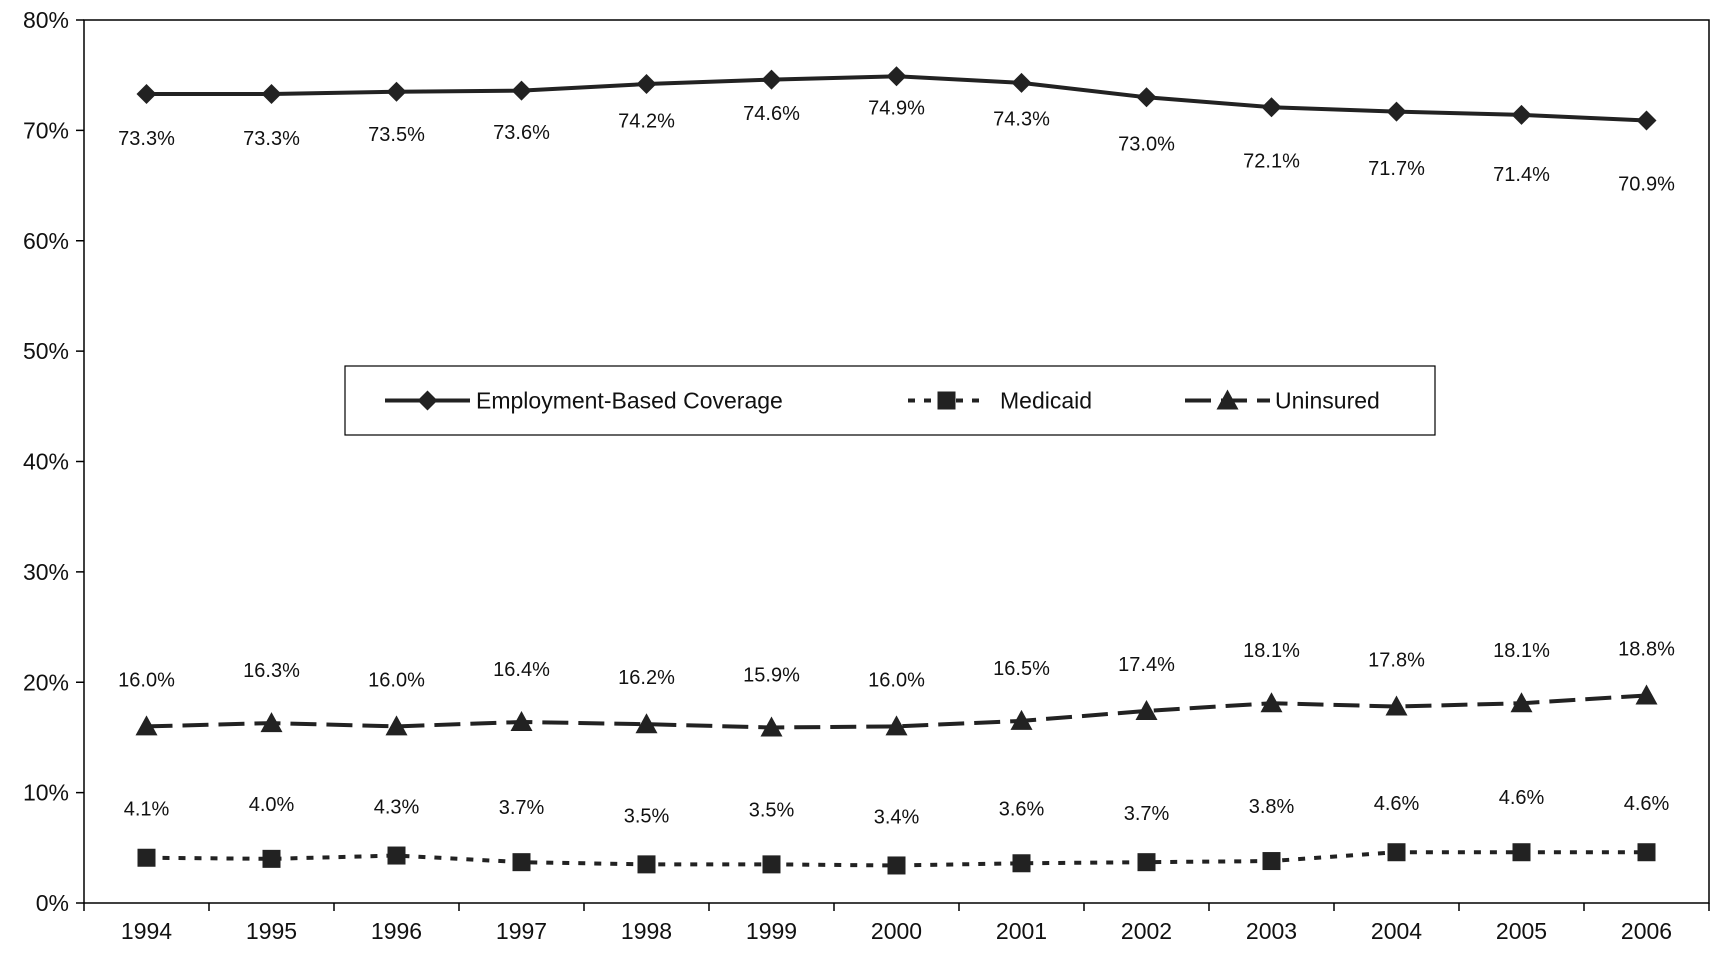 Image resolution: width=1713 pixels, height=959 pixels. What do you see at coordinates (1396, 661) in the screenshot?
I see `data-label: 17.8%` at bounding box center [1396, 661].